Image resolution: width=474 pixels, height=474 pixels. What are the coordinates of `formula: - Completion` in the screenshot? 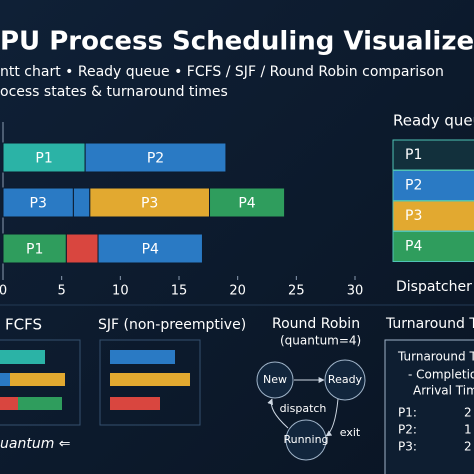 It's located at (441, 375).